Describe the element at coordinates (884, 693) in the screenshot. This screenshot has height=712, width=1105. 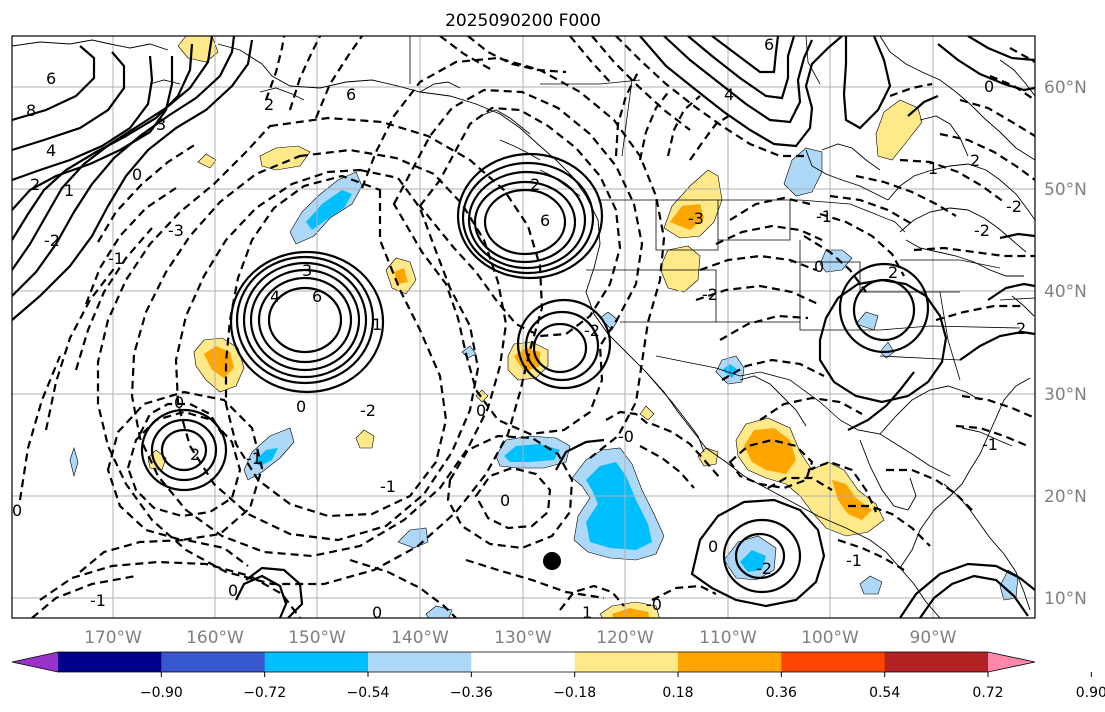
I see `colorbar-tick-label: 0.54` at that location.